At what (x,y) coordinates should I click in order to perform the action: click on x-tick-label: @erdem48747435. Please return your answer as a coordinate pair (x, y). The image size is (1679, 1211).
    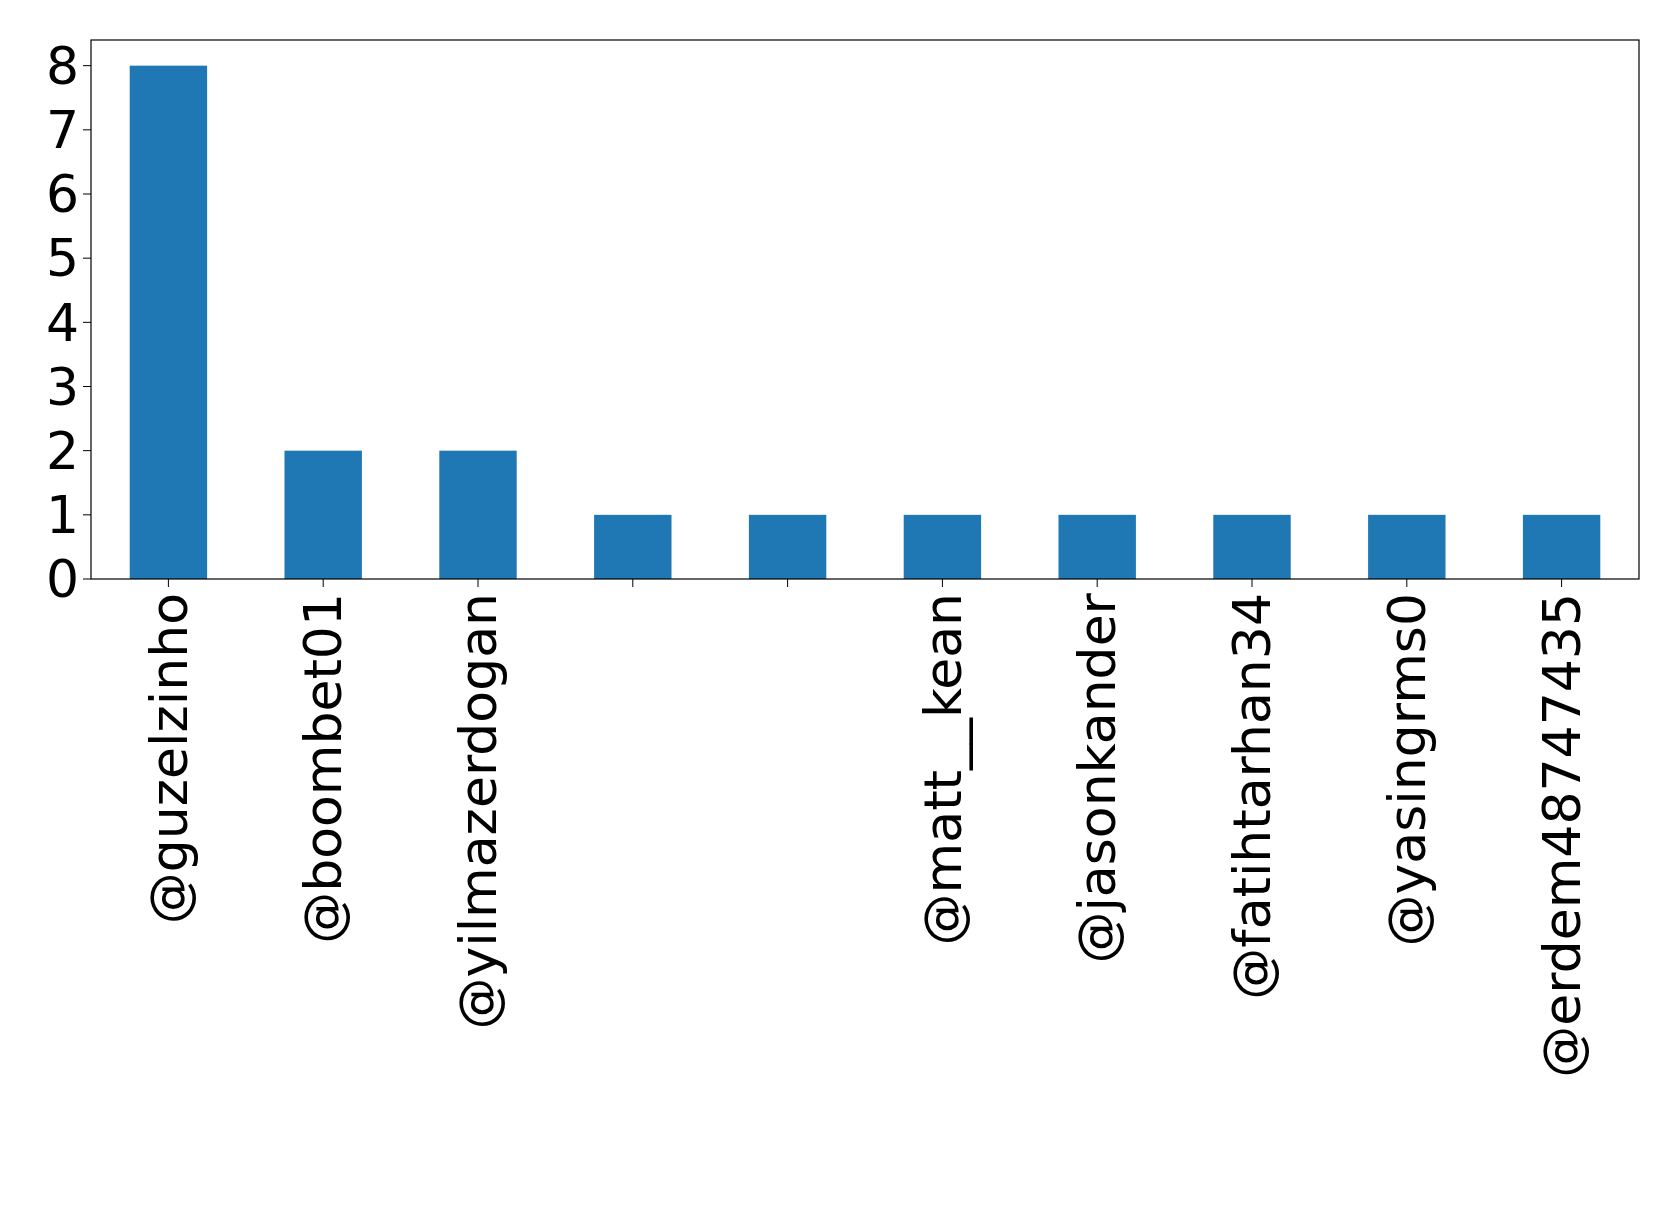
    Looking at the image, I should click on (1561, 835).